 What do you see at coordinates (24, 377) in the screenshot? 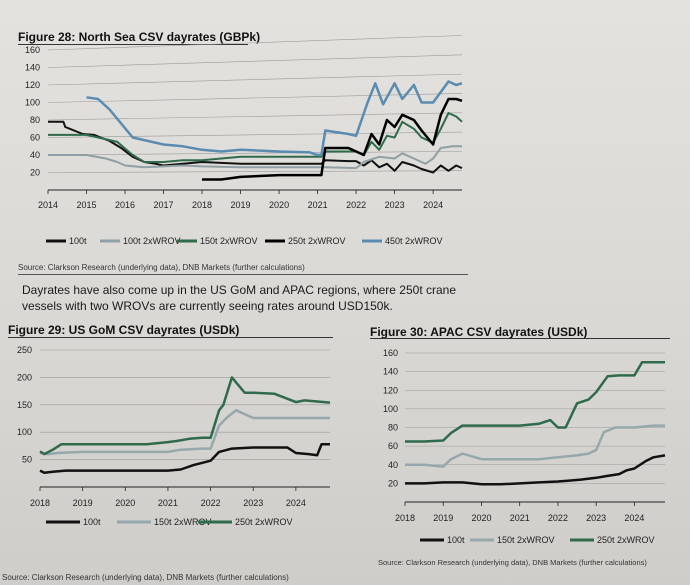
I see `y-tick-label: 200` at bounding box center [24, 377].